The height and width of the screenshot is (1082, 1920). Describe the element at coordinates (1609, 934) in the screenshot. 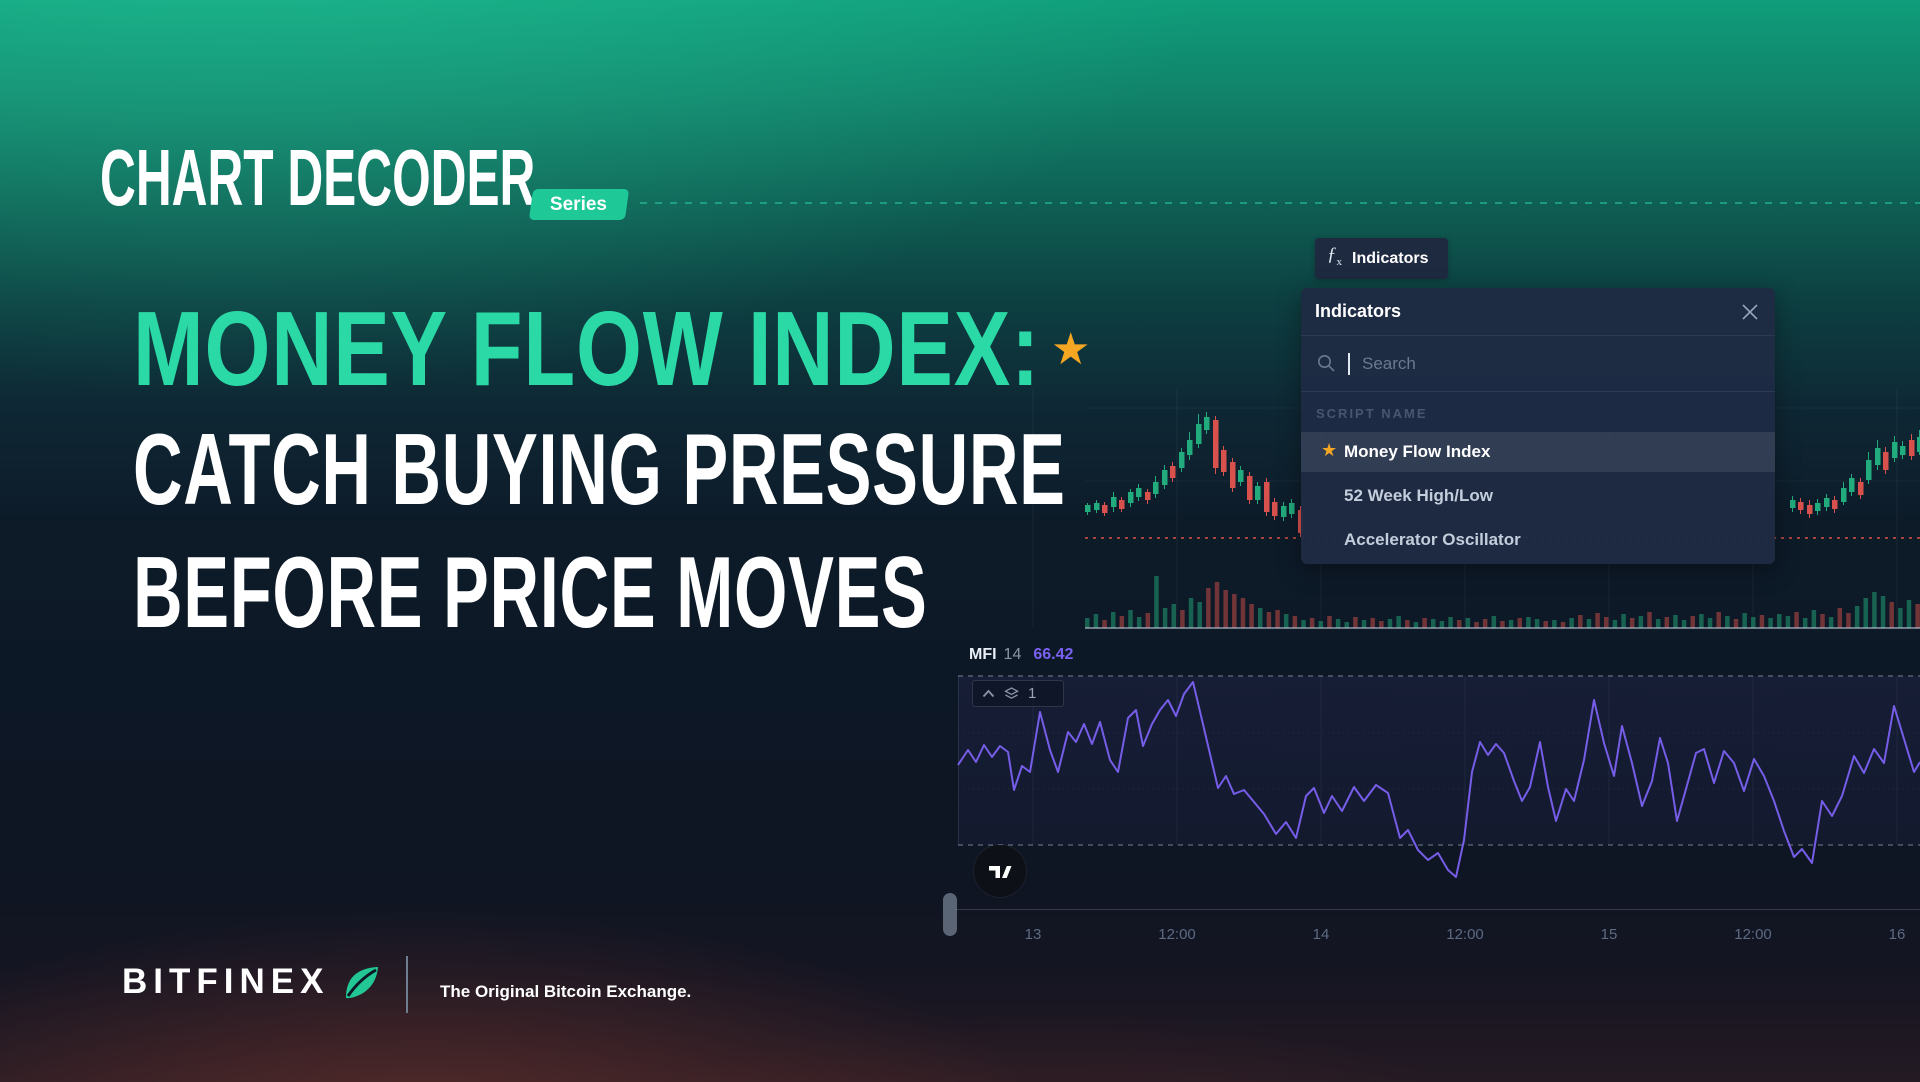

I see `time-axis-label: 15` at that location.